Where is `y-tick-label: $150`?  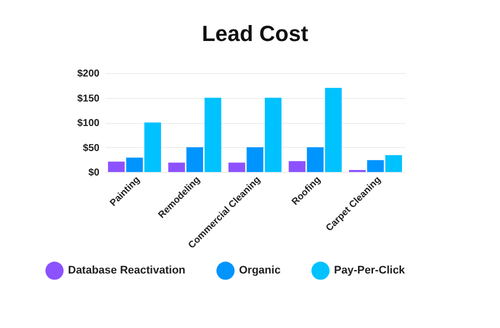
y-tick-label: $150 is located at coordinates (88, 98).